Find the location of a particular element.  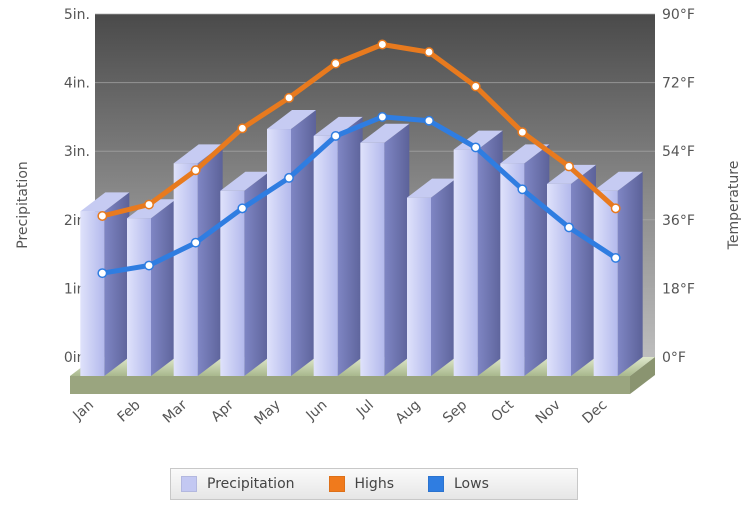

legend-item-precipitation: Precipitation is located at coordinates (238, 484).